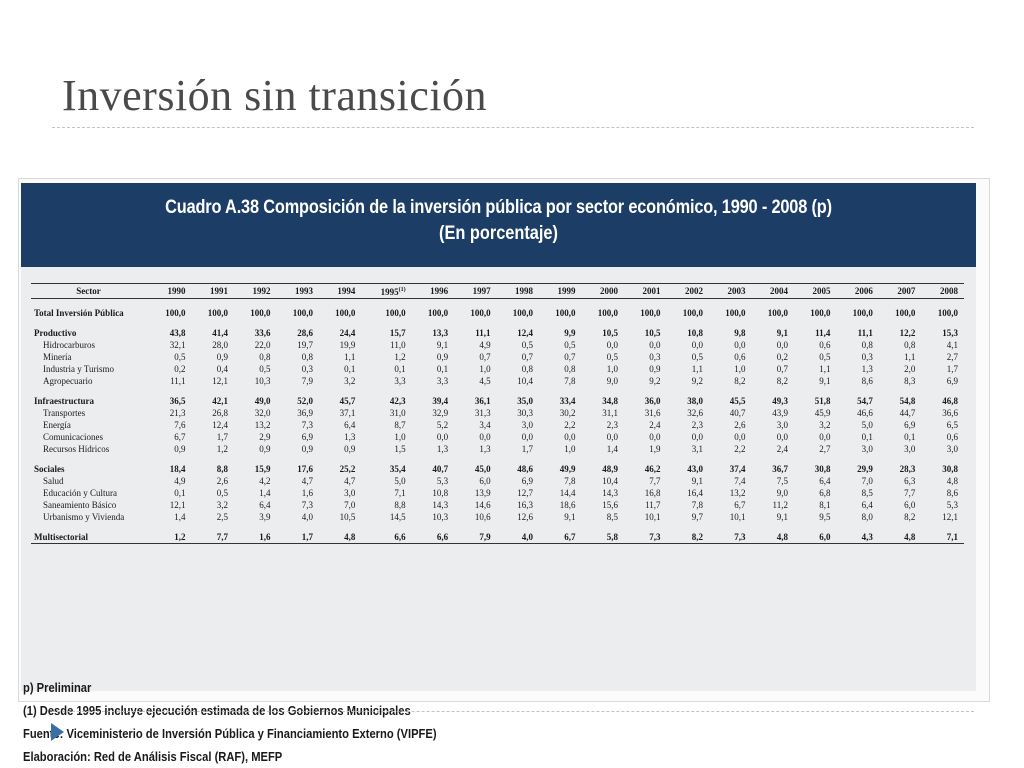 This screenshot has height=768, width=1024. Describe the element at coordinates (567, 492) in the screenshot. I see `table-cell: 14,4` at that location.